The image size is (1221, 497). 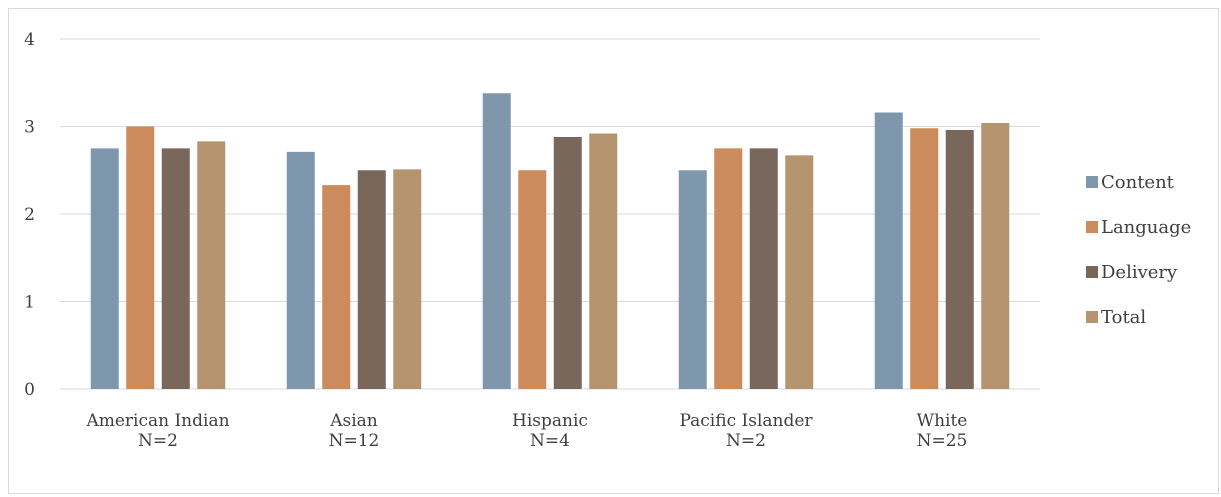 I want to click on y-tick-label: 4, so click(x=29, y=40).